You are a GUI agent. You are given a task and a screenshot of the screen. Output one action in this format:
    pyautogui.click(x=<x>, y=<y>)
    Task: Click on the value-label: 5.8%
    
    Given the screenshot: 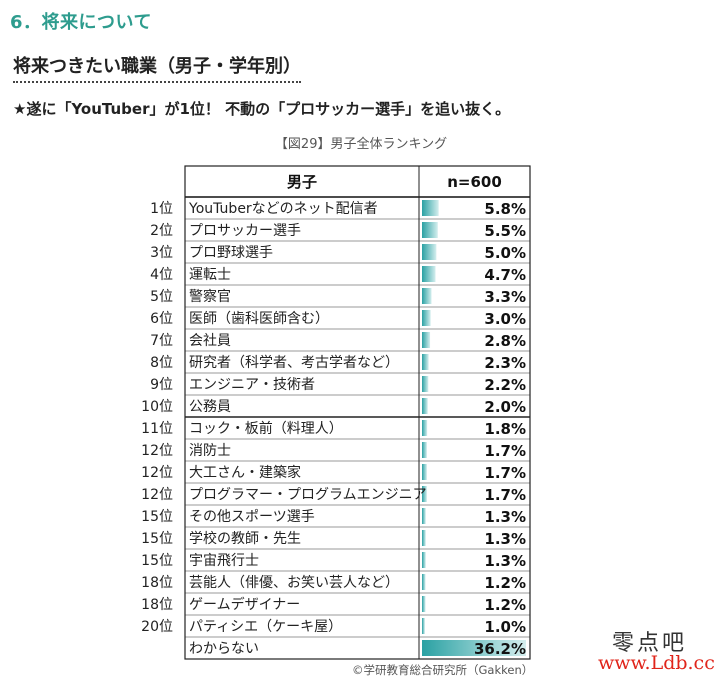 What is the action you would take?
    pyautogui.click(x=505, y=209)
    